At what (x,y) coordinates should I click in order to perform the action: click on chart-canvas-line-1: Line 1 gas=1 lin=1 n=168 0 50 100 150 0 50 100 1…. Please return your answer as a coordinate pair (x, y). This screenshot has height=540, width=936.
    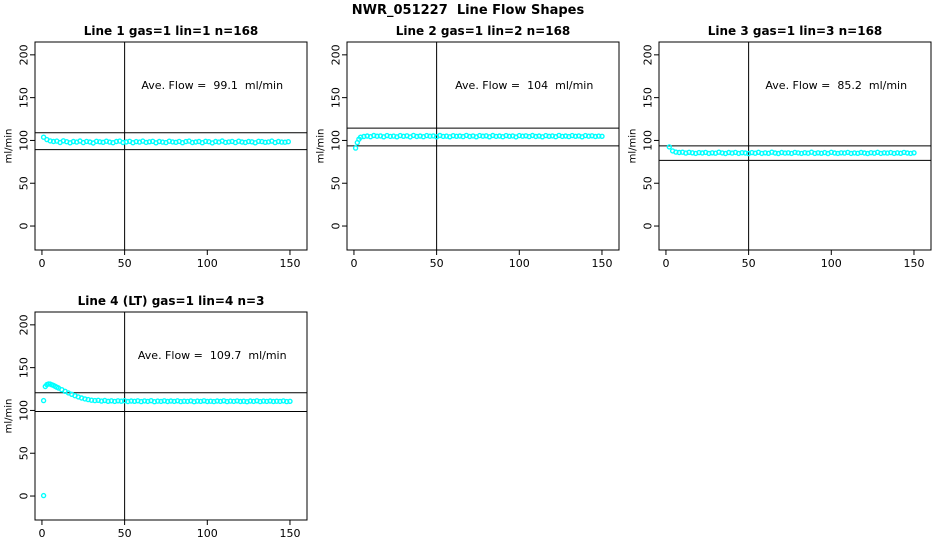
    Looking at the image, I should click on (156, 147).